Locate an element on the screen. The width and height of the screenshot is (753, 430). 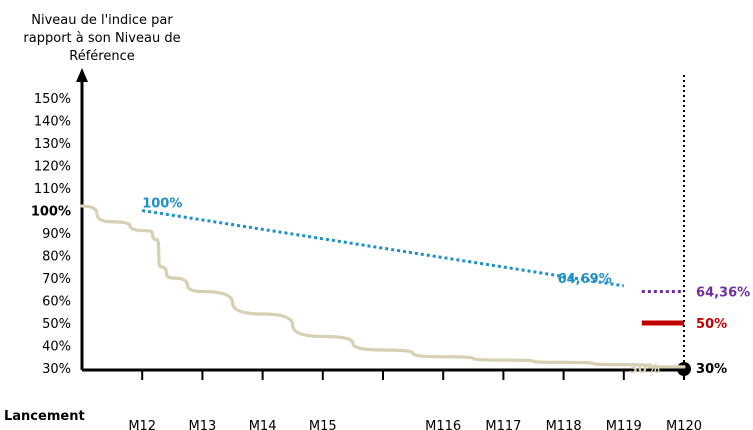
y-tick-label: 110% is located at coordinates (52, 189).